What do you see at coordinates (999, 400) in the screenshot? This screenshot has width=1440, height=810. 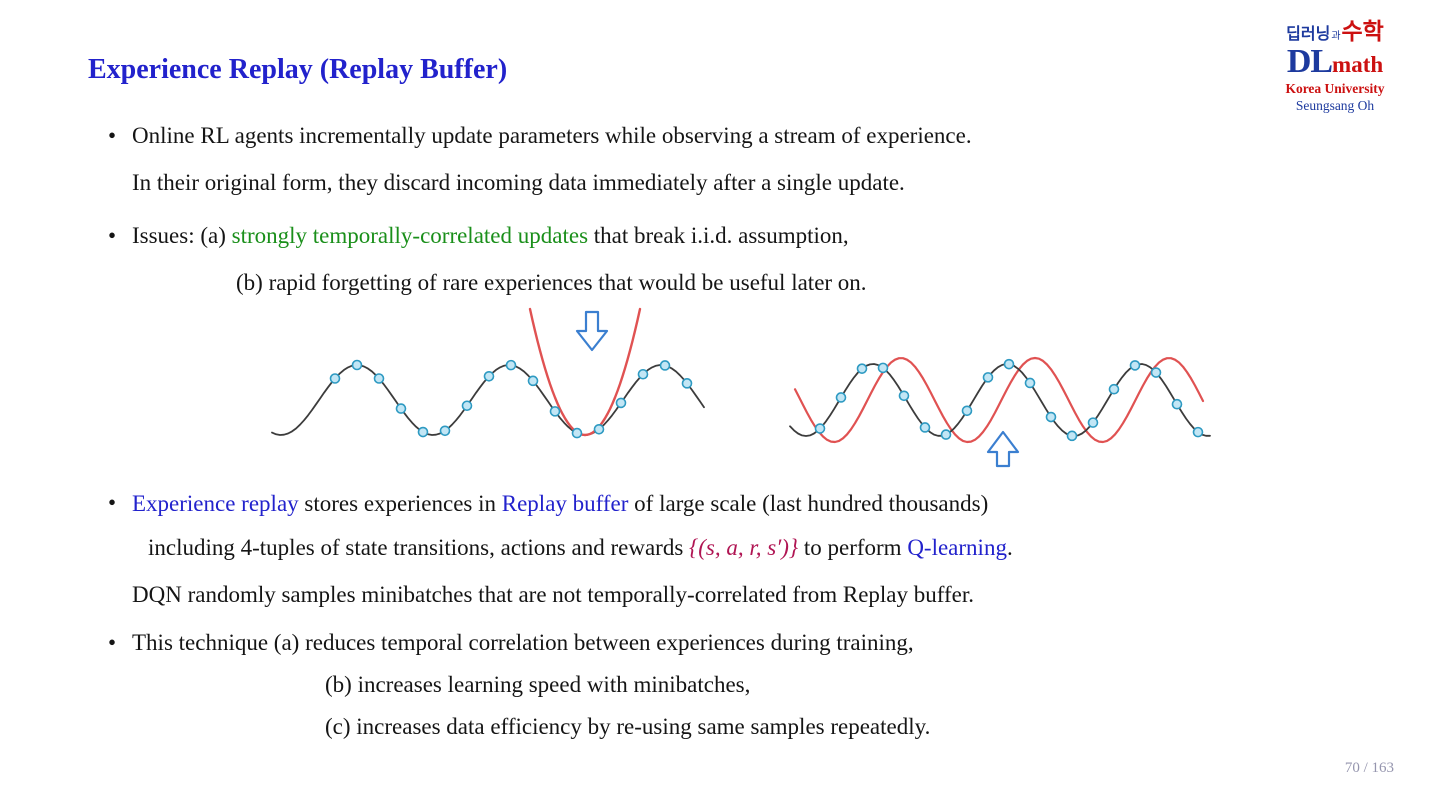 I see `shifted-fit-curve` at bounding box center [999, 400].